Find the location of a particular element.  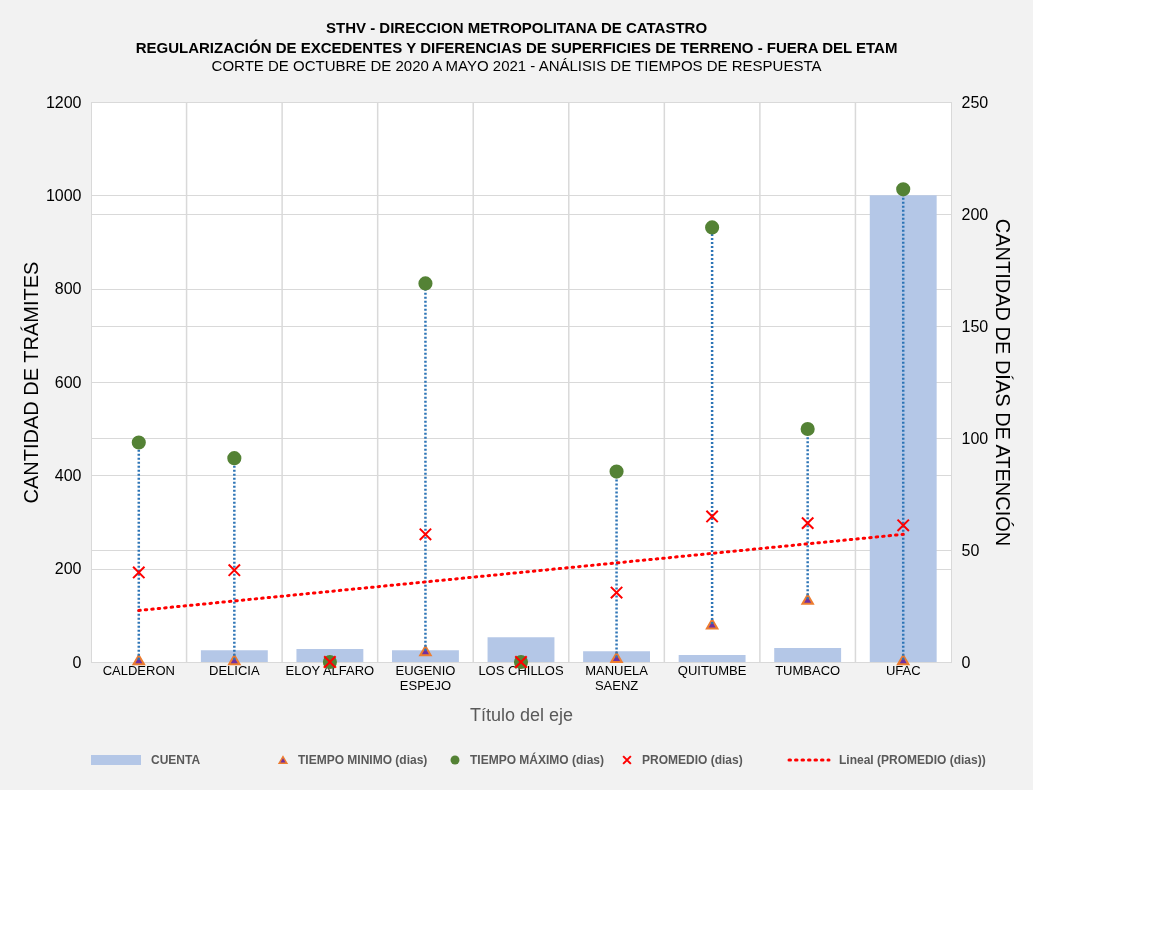

y-tick-label: 200 is located at coordinates (68, 569).